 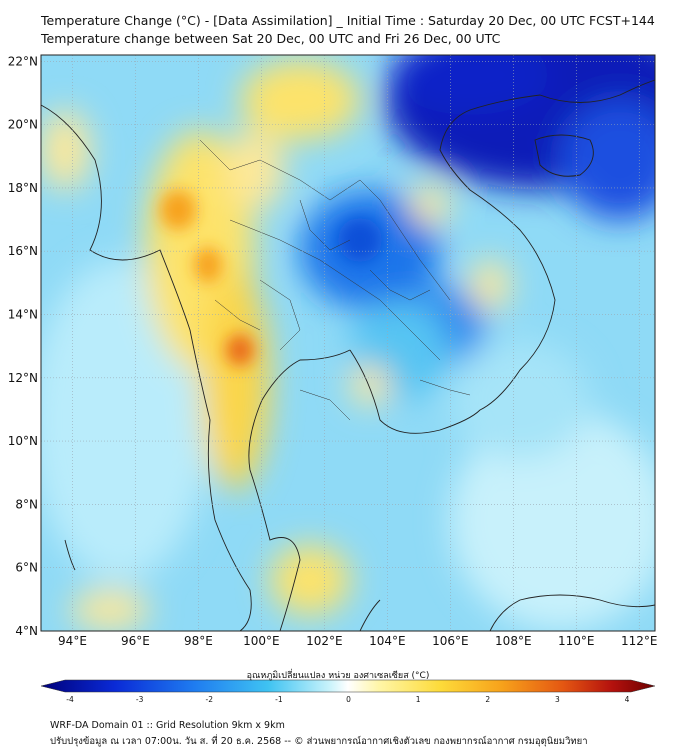 I want to click on colorbar-tick-label: 4, so click(x=627, y=699).